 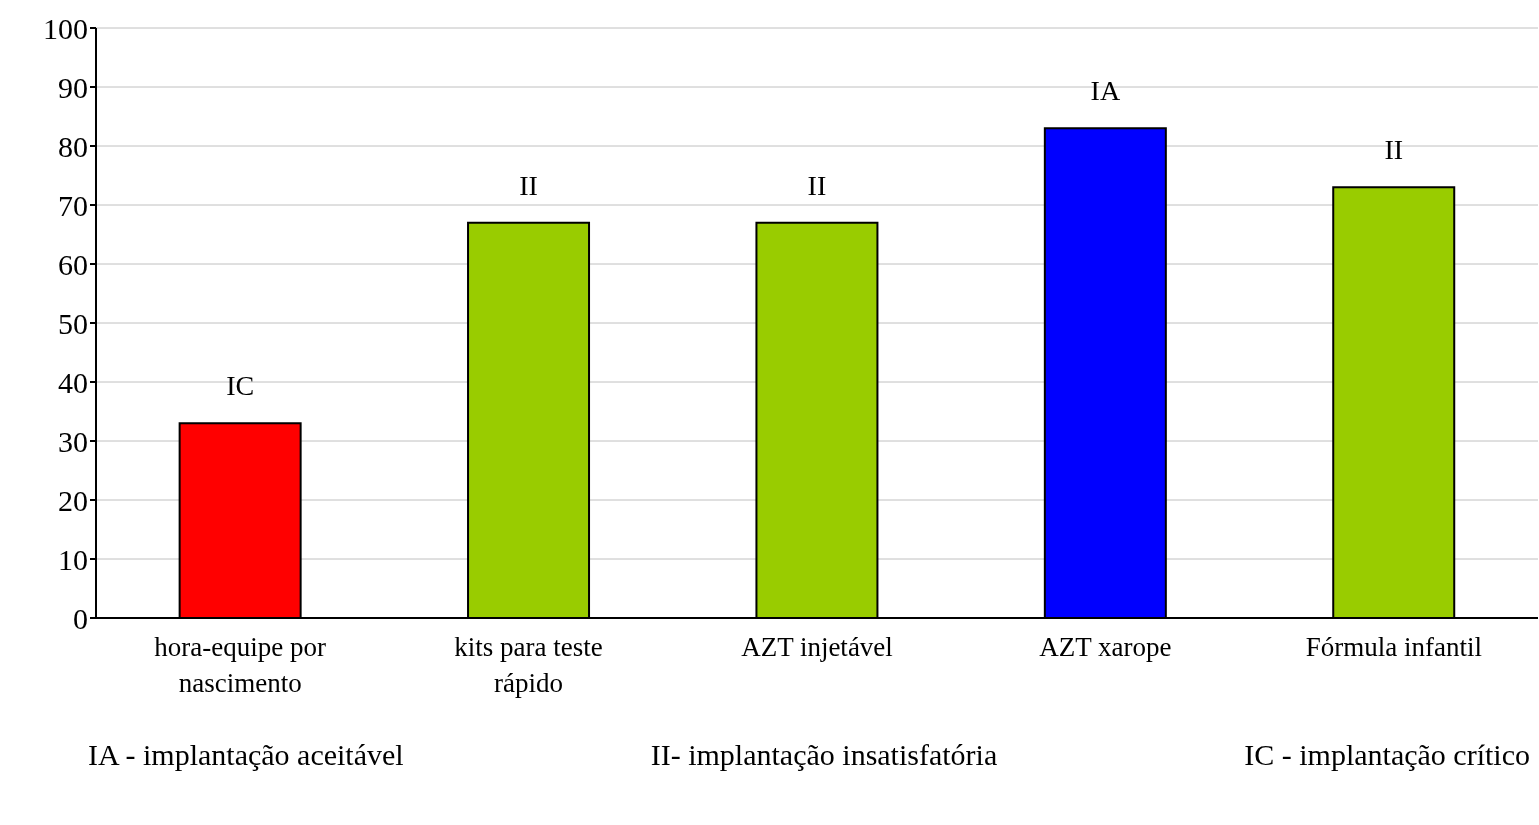 What do you see at coordinates (240, 386) in the screenshot?
I see `data-label: IC` at bounding box center [240, 386].